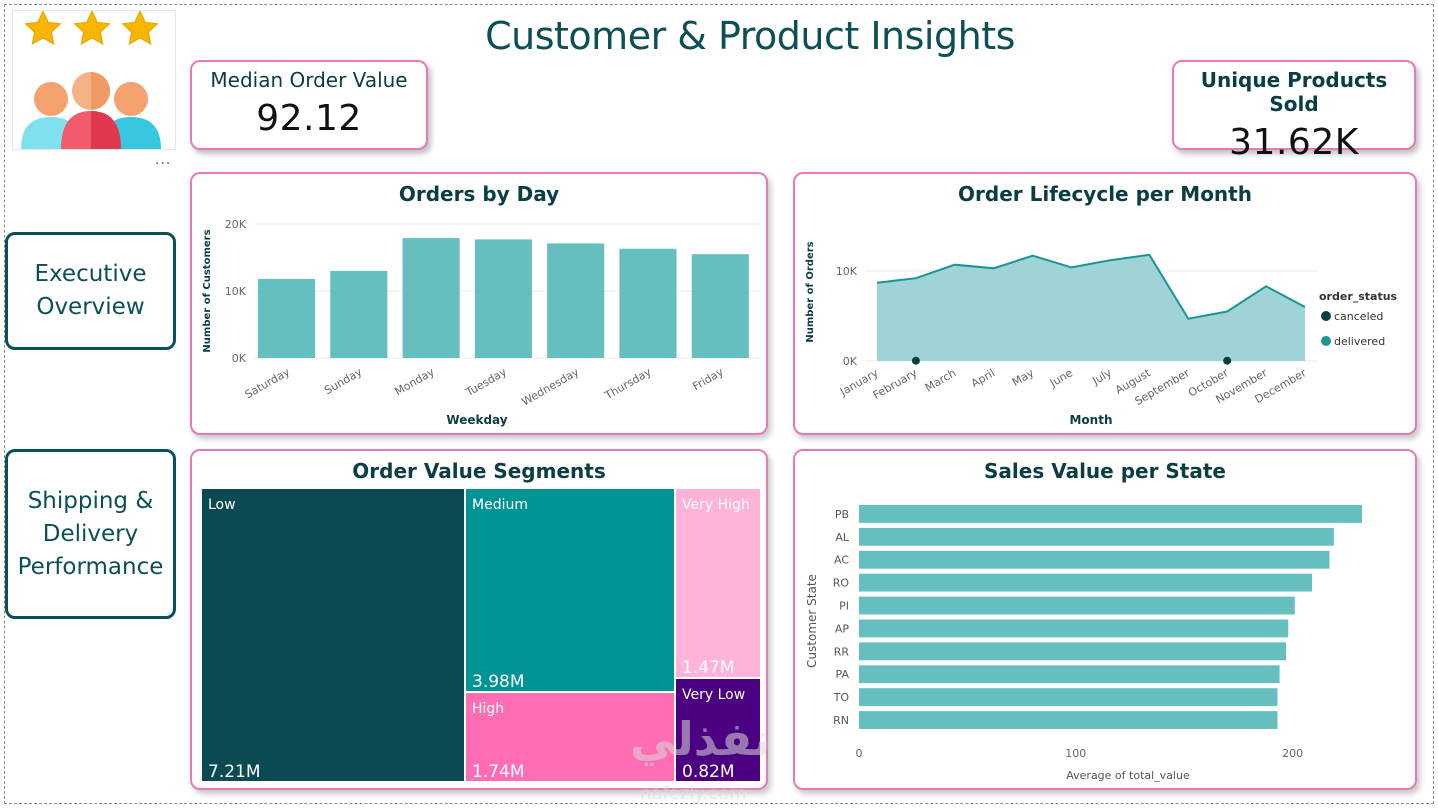 The image size is (1438, 808). What do you see at coordinates (842, 651) in the screenshot?
I see `y-tick-label: RR` at bounding box center [842, 651].